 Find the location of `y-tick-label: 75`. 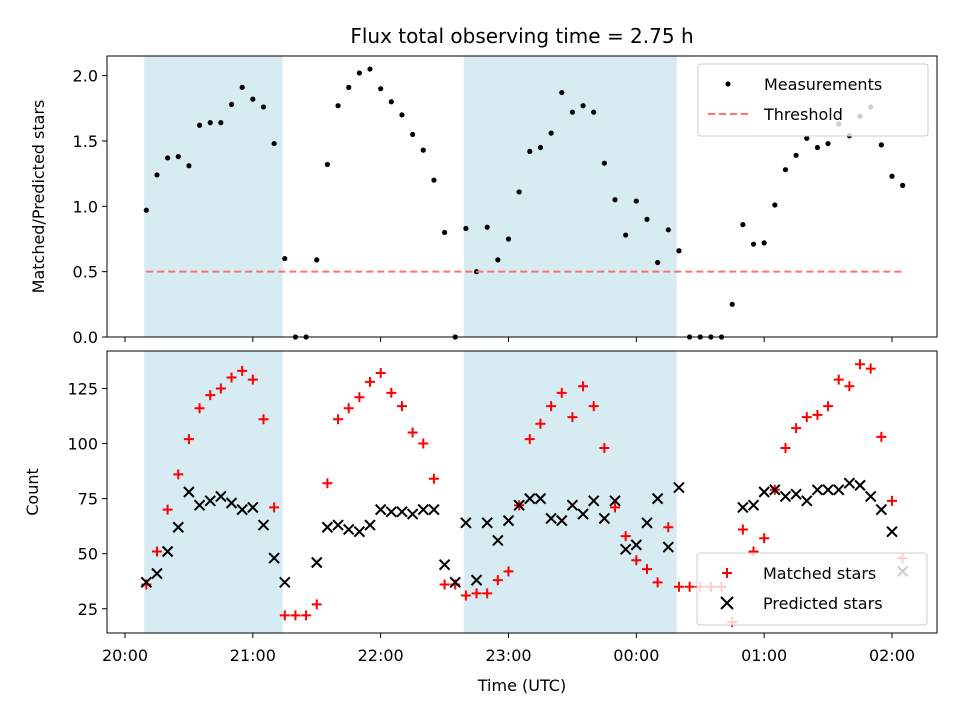

y-tick-label: 75 is located at coordinates (88, 499).